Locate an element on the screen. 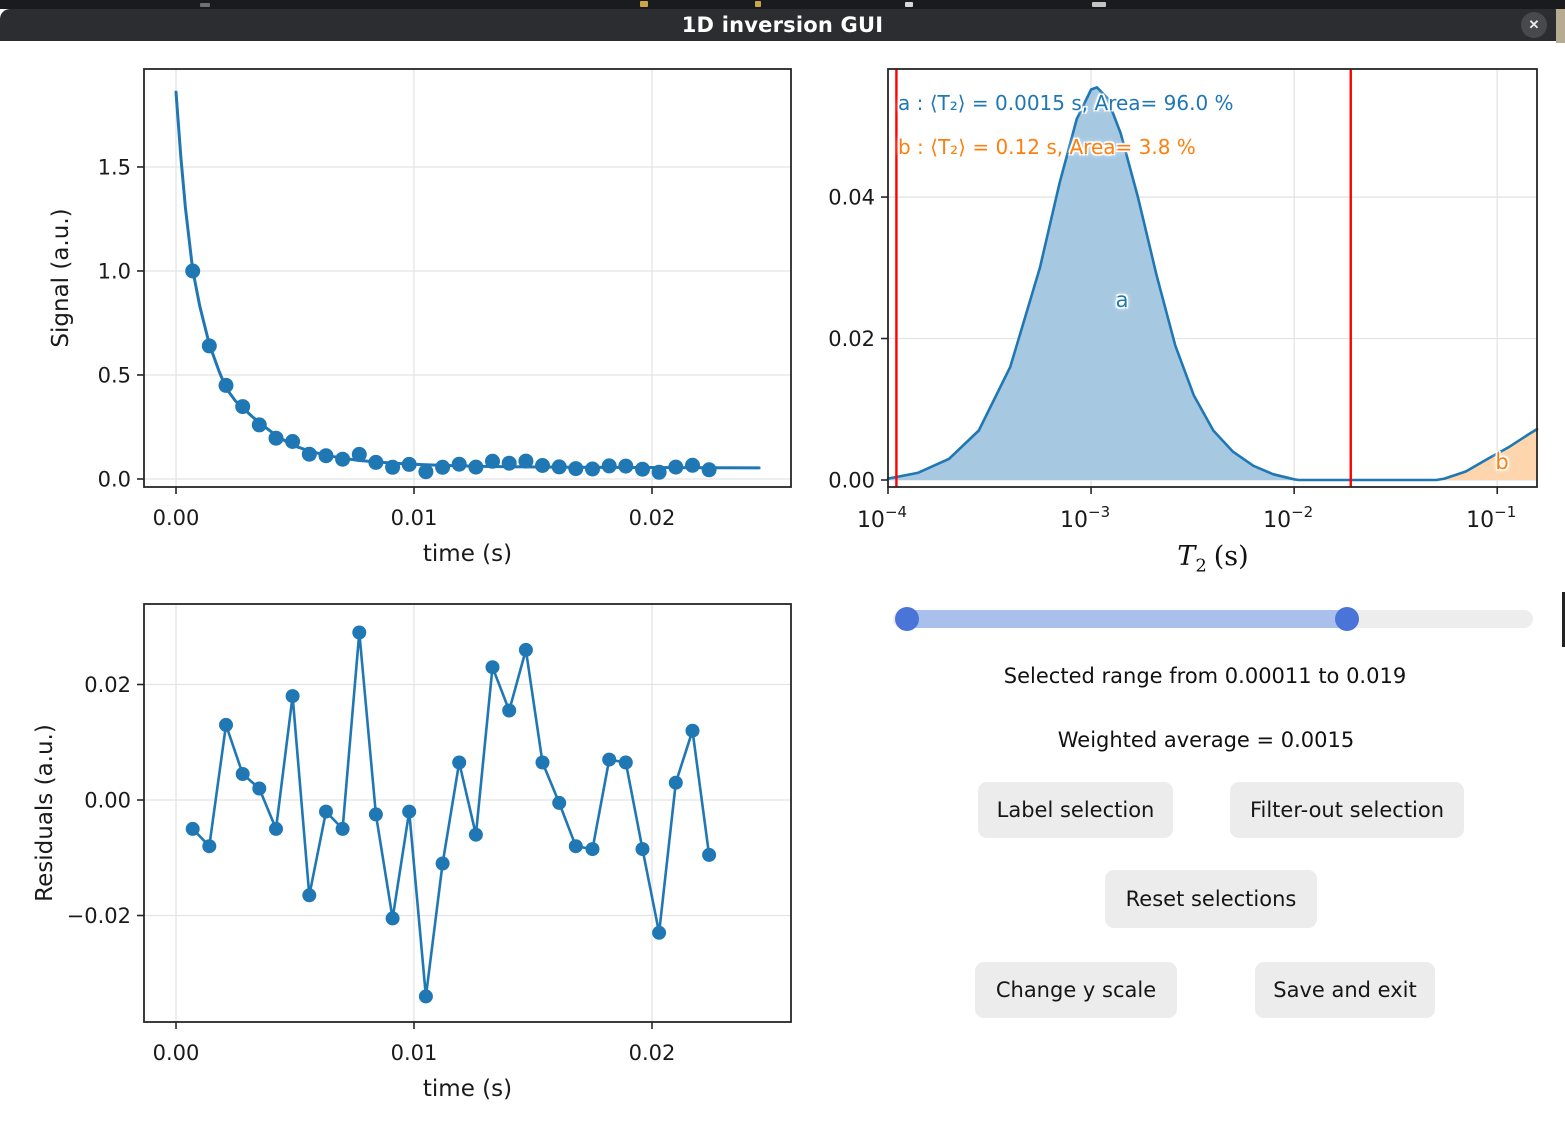  peak-b-fill is located at coordinates (1486, 454).